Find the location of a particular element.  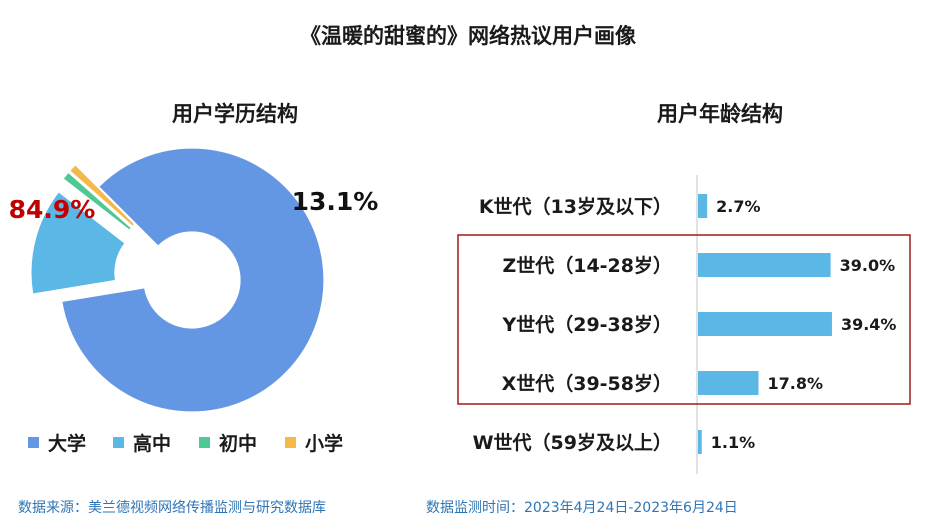

data-source: 数据来源：美兰德视频网络传播监测与研究数据库 is located at coordinates (172, 508).